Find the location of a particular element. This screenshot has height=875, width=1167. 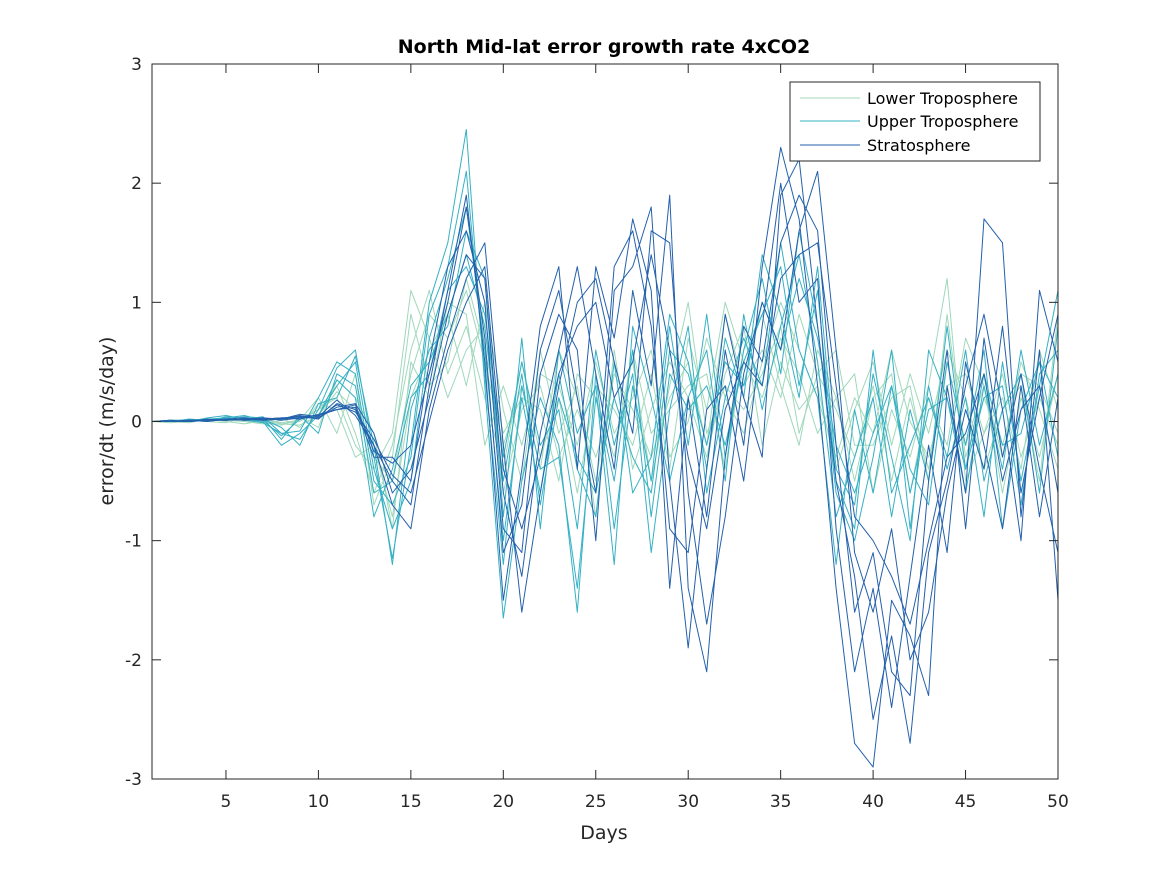

x-tick-label: 35 is located at coordinates (781, 802).